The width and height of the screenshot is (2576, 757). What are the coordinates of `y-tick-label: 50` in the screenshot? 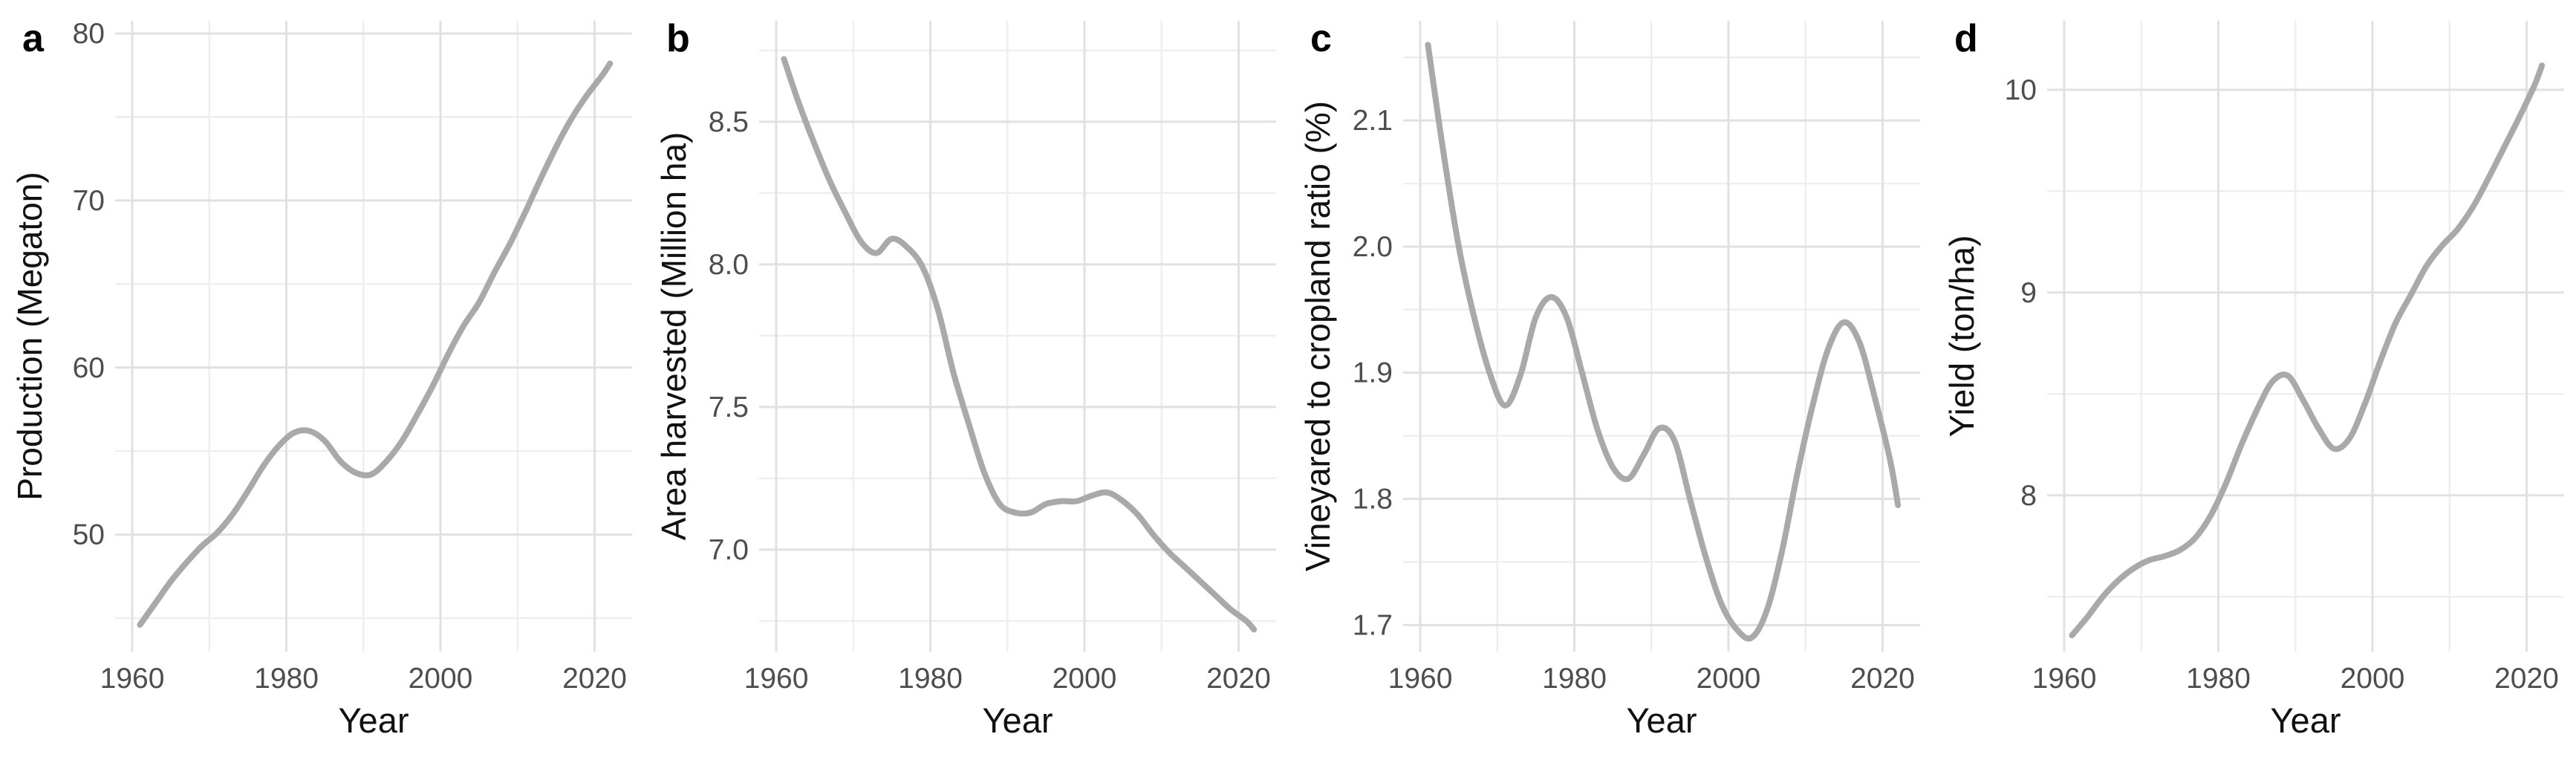 It's located at (89, 535).